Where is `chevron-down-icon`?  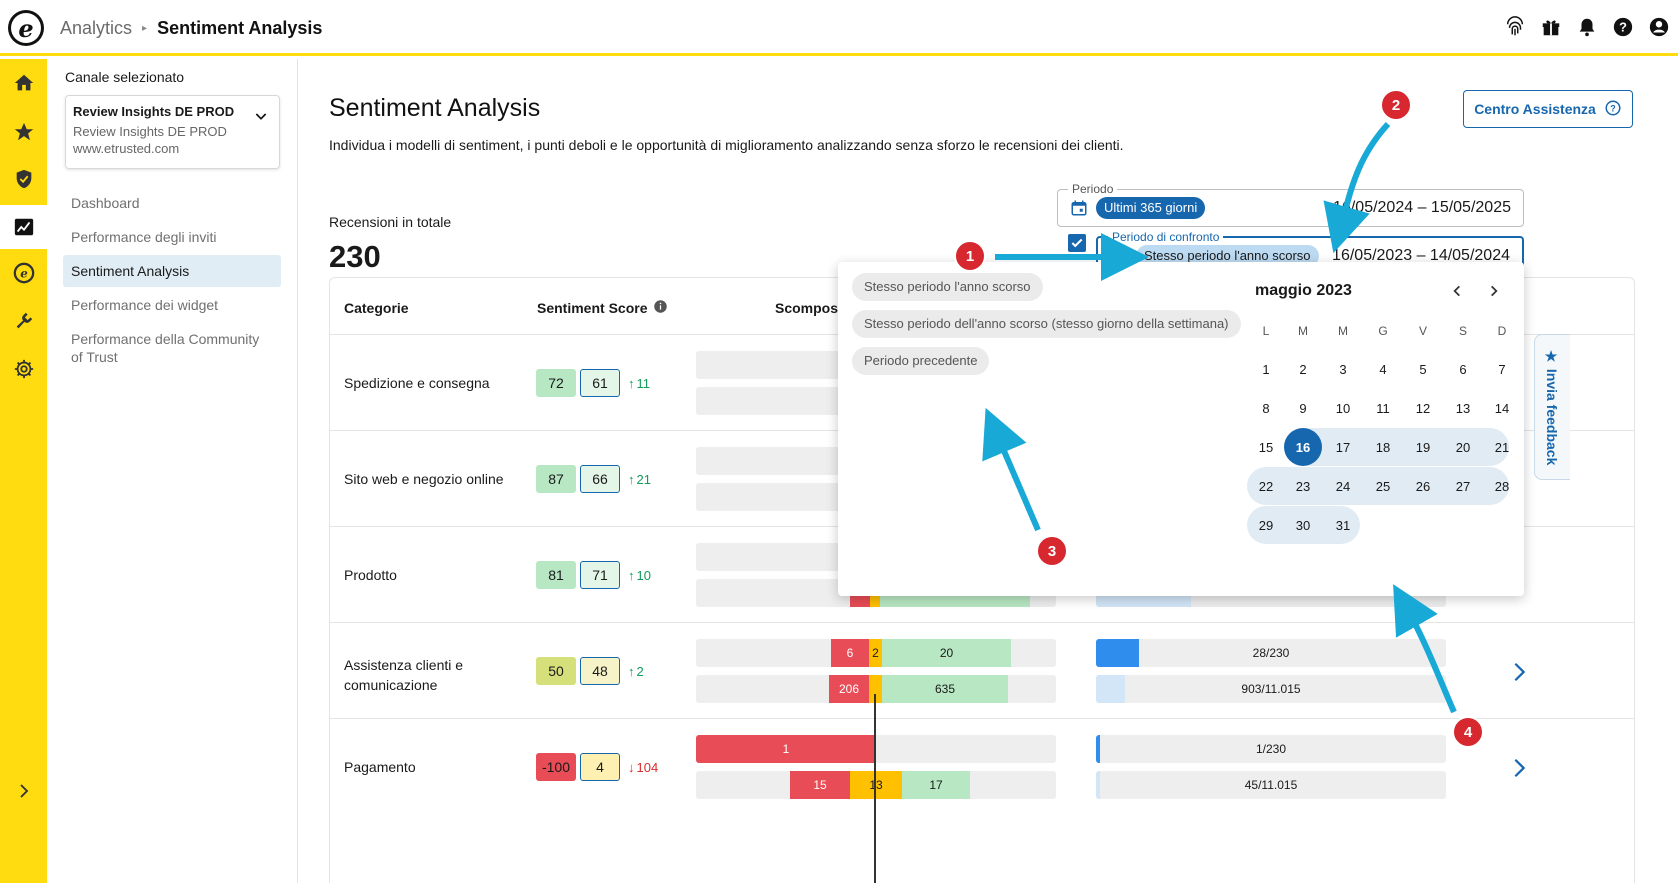
chevron-down-icon is located at coordinates (261, 118).